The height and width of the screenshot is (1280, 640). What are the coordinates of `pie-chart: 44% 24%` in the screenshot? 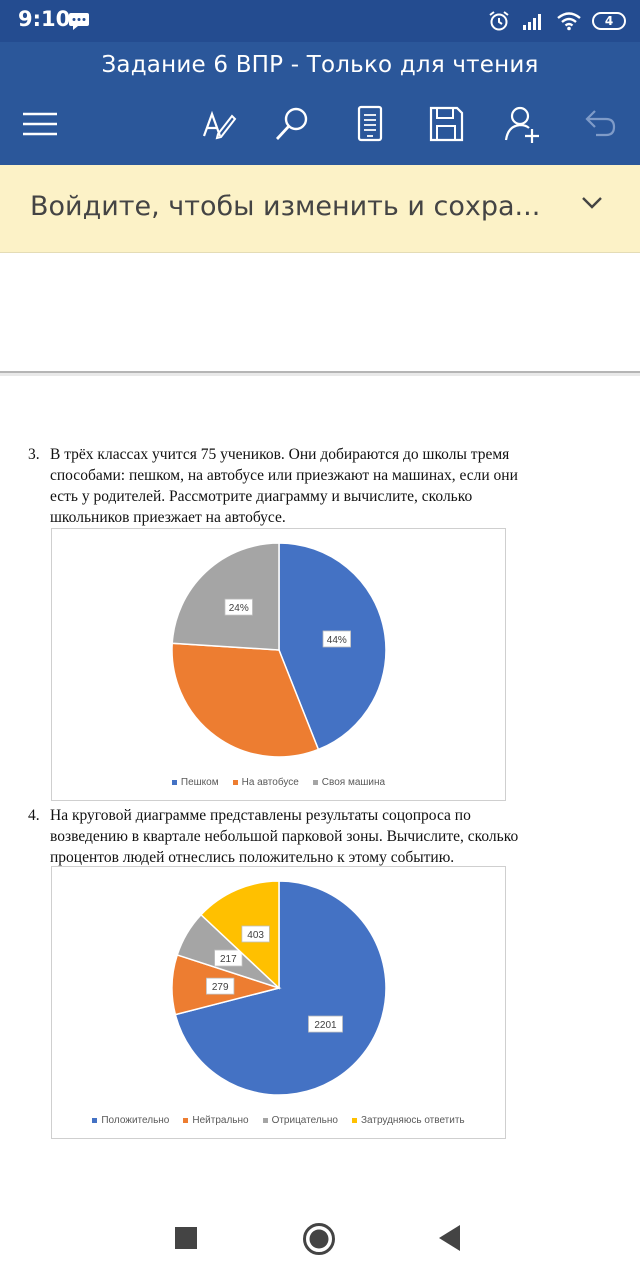 It's located at (279, 650).